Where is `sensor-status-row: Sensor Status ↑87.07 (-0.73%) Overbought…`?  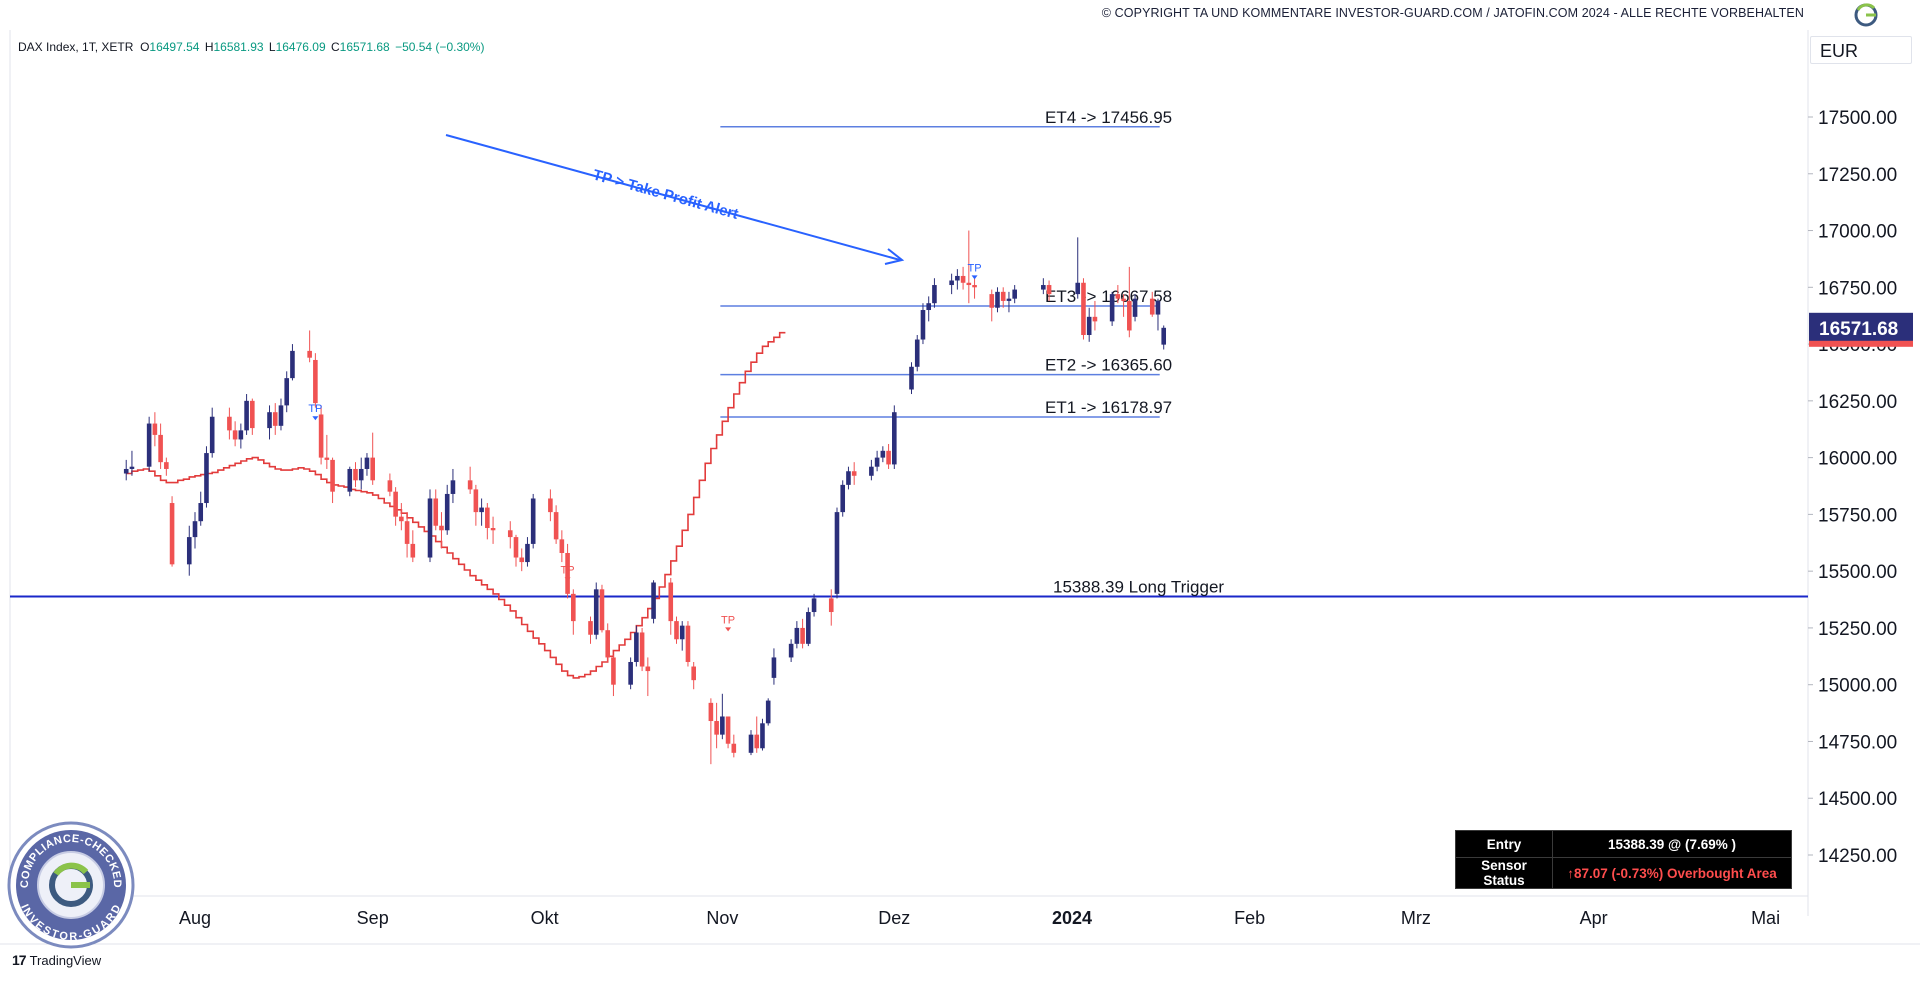 sensor-status-row: Sensor Status ↑87.07 (-0.73%) Overbought… is located at coordinates (1623, 873).